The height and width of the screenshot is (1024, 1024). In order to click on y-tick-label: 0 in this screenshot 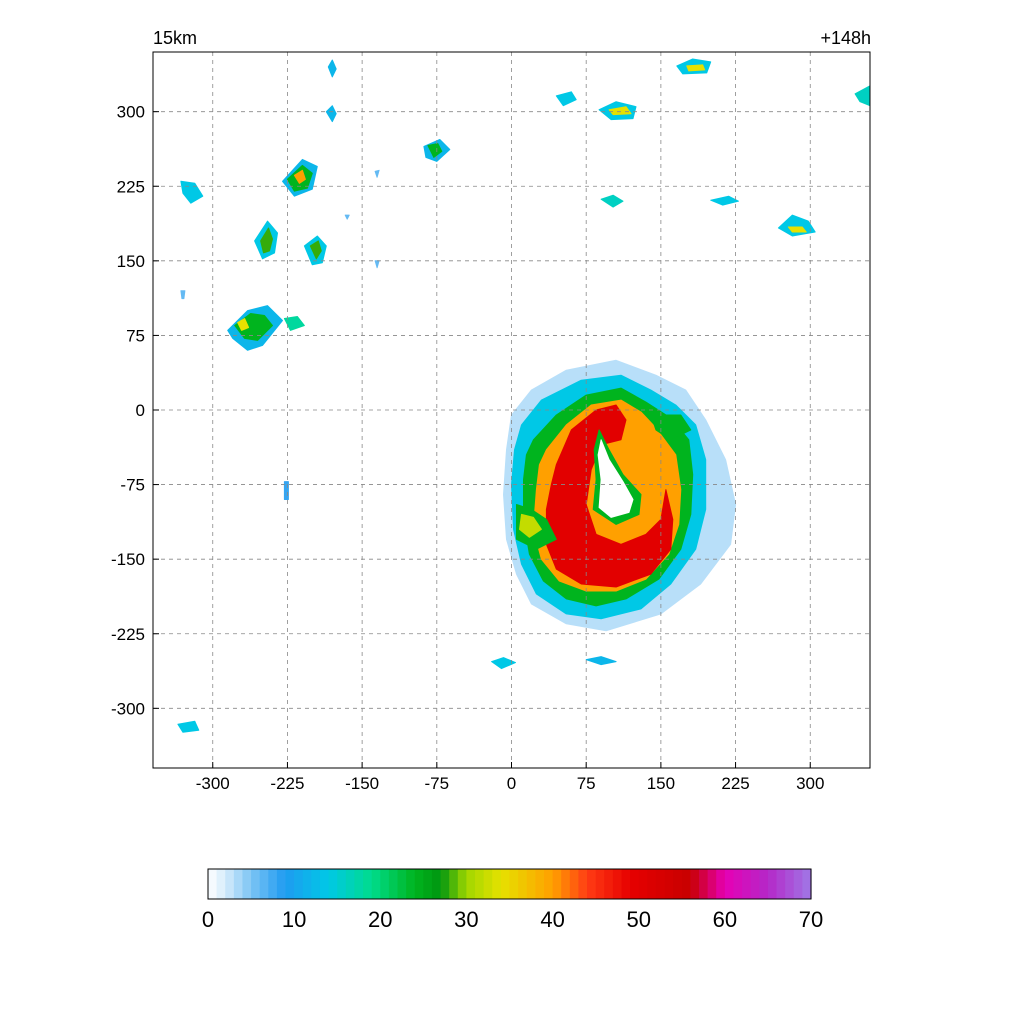, I will do `click(140, 410)`.